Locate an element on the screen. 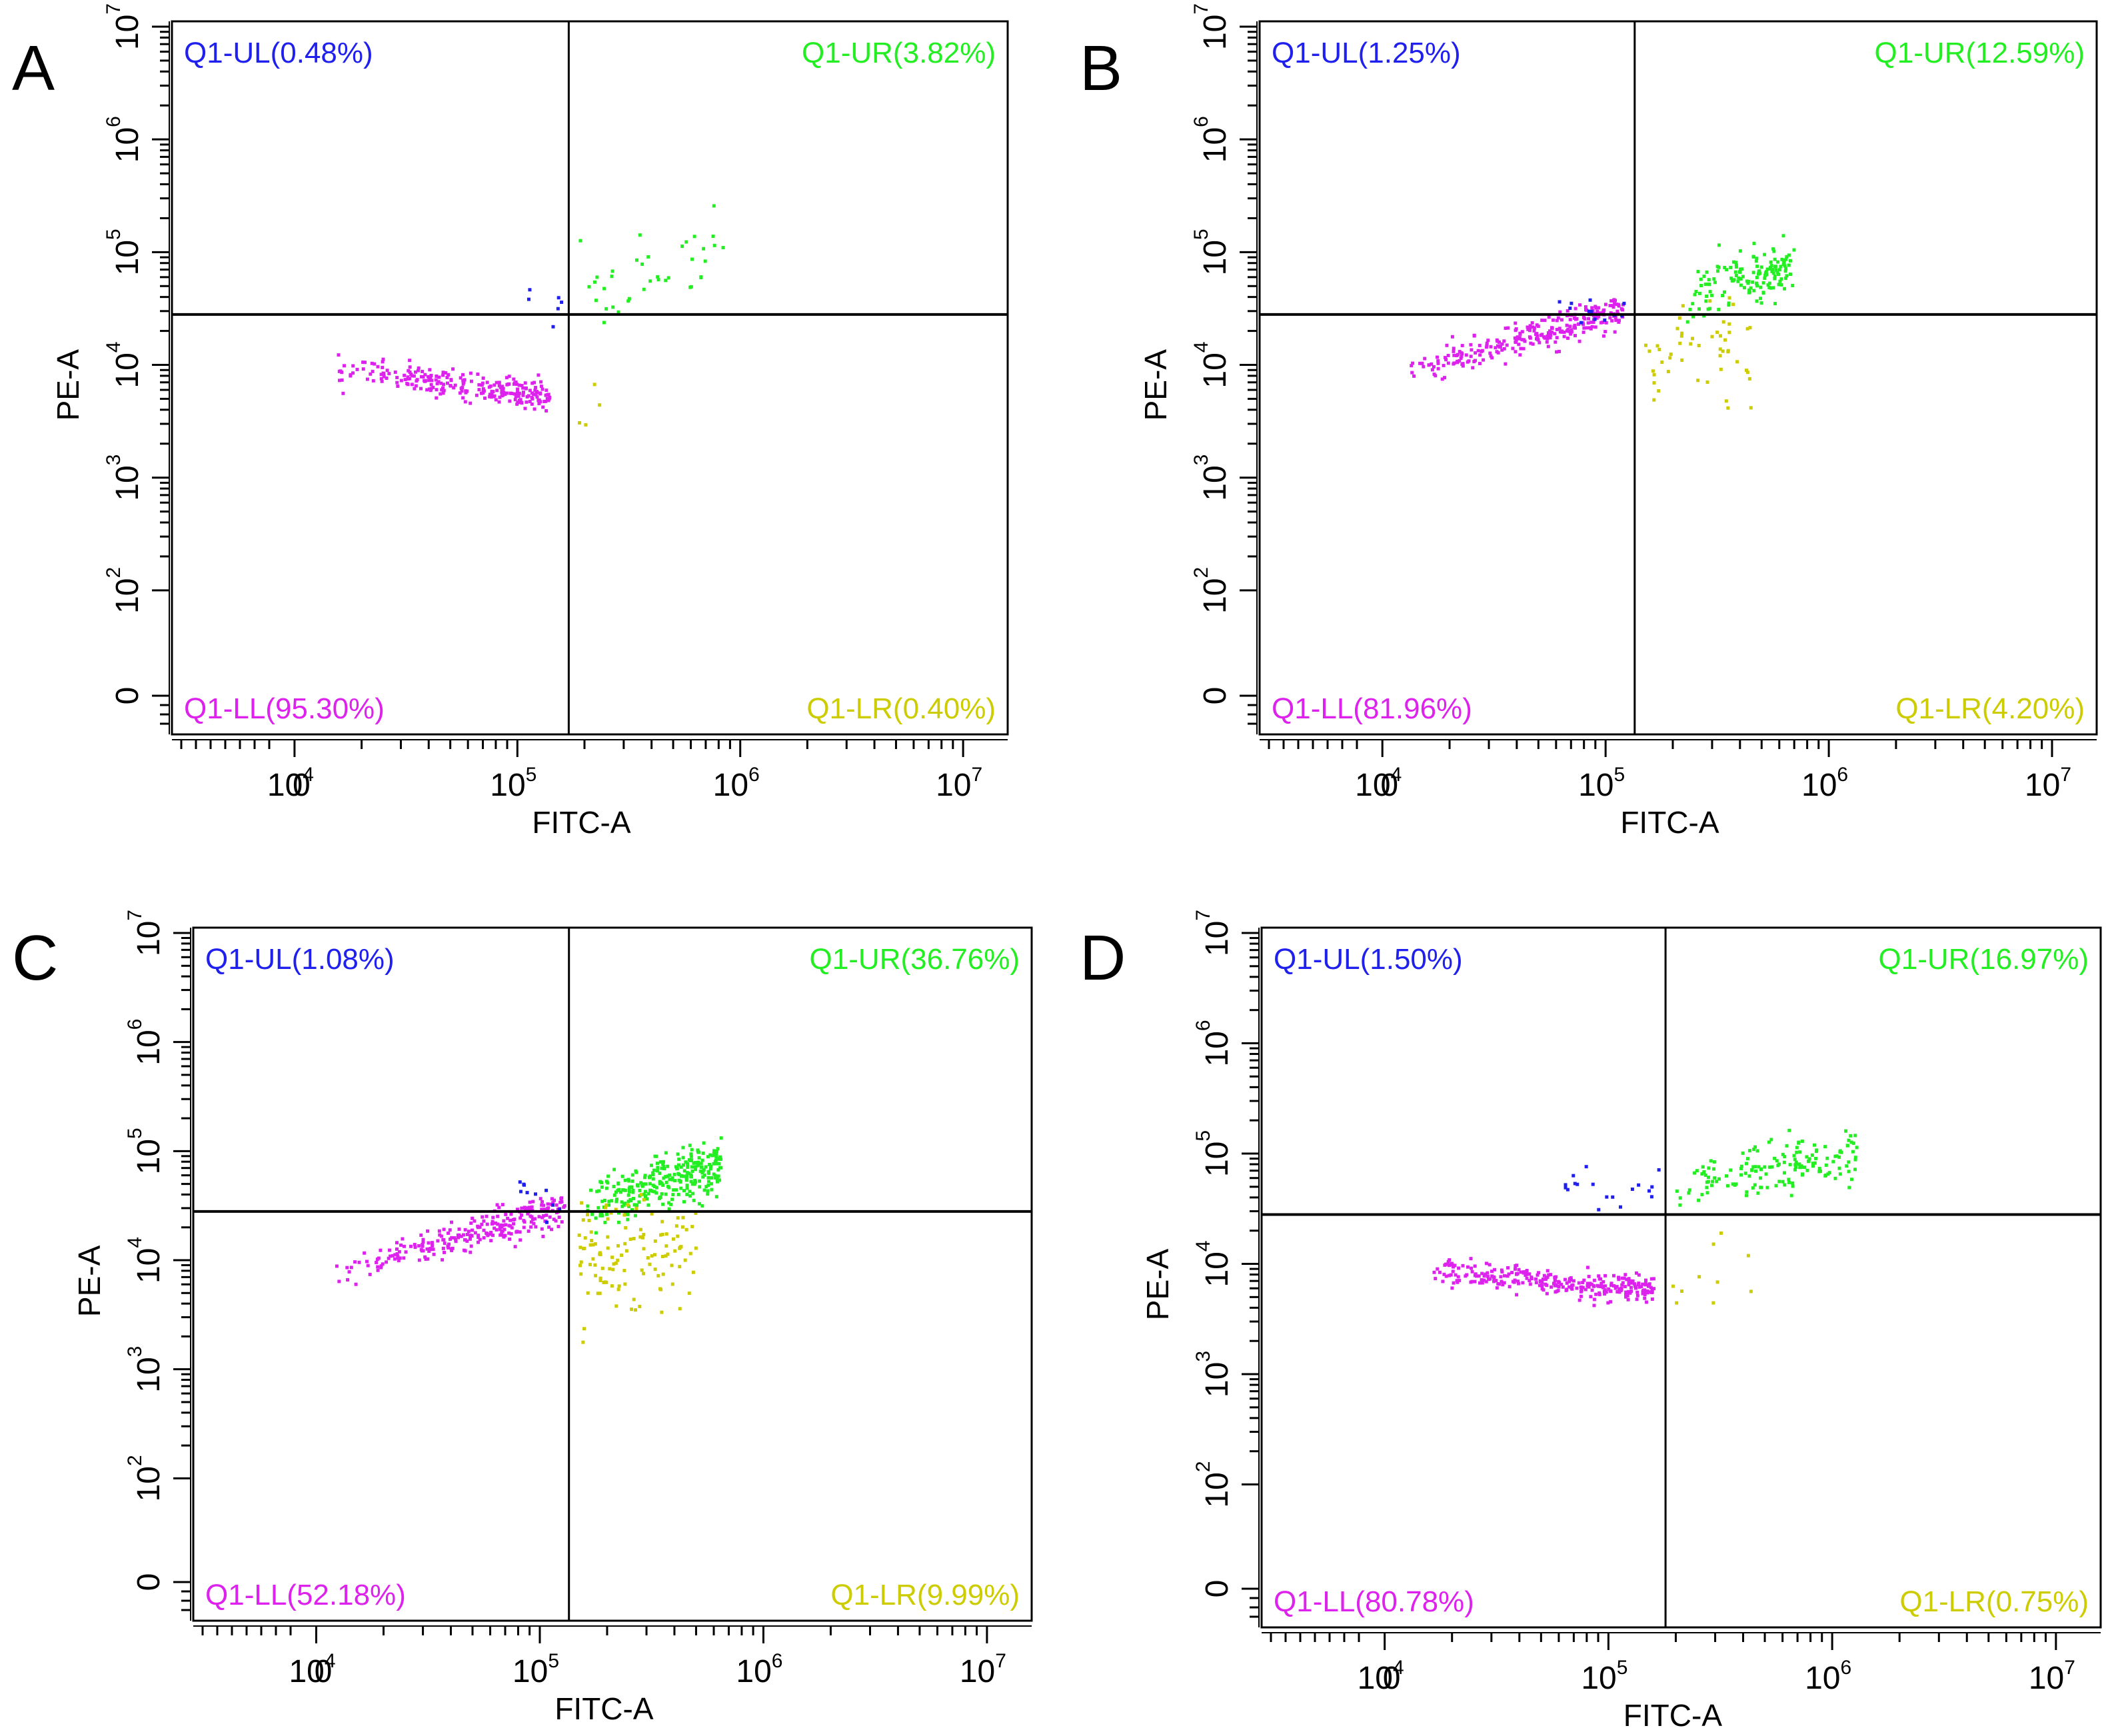 The image size is (2122, 1736). panel-letter-A: A is located at coordinates (33, 68).